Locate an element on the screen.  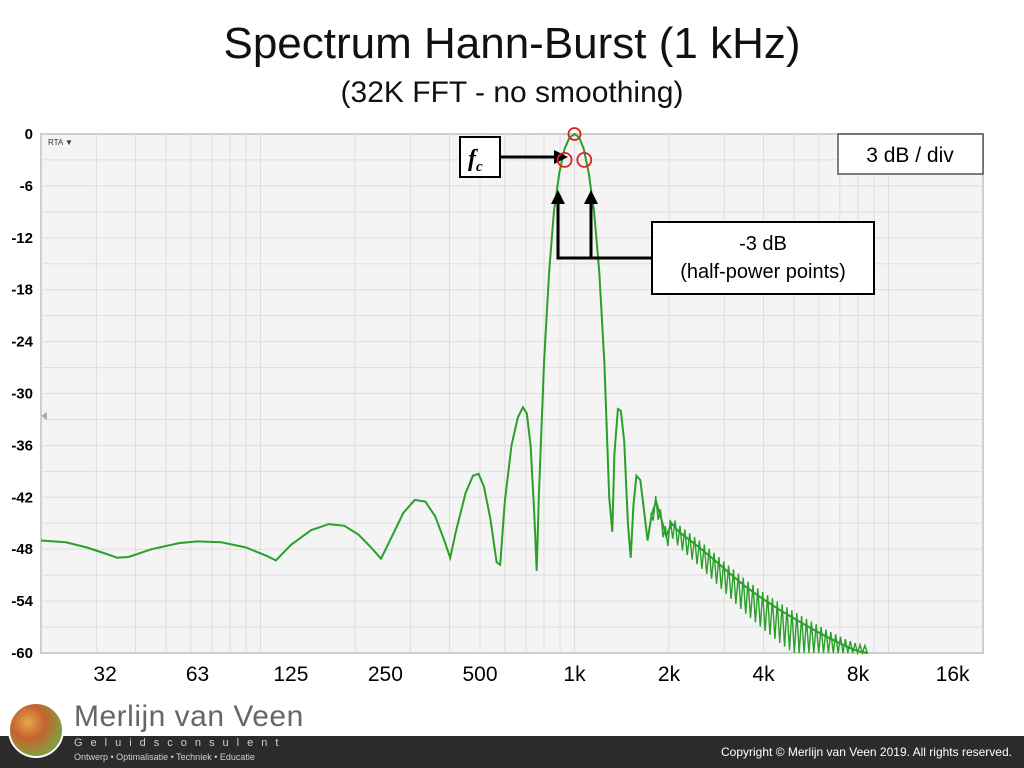
page-subtitle: (32K FFT - no smoothing) is located at coordinates (512, 92).